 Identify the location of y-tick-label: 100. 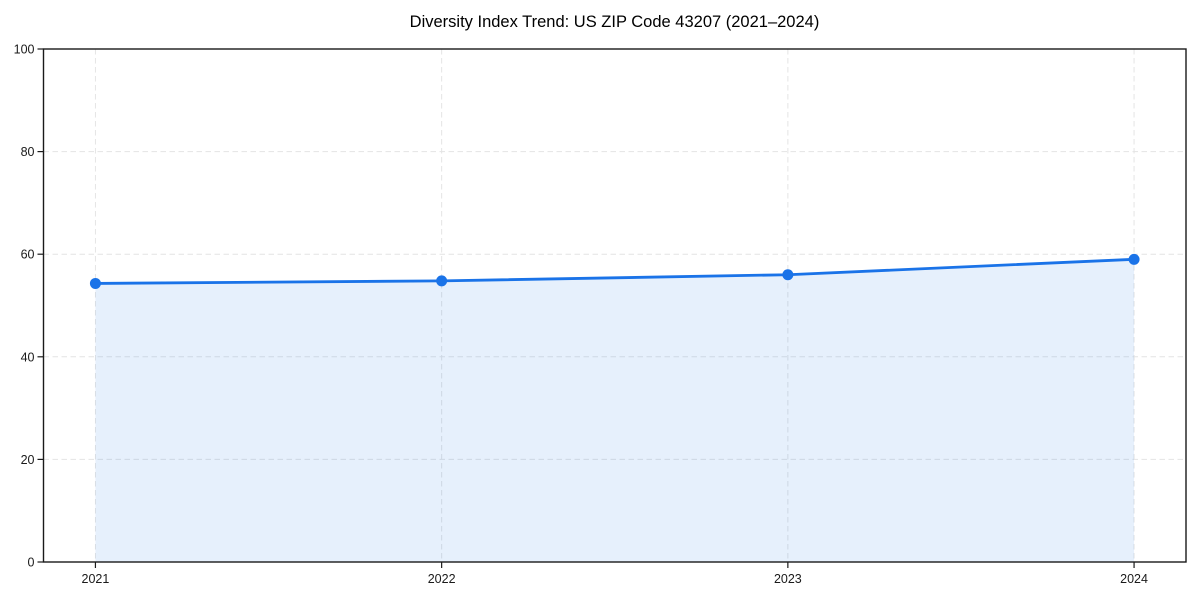
(24, 50).